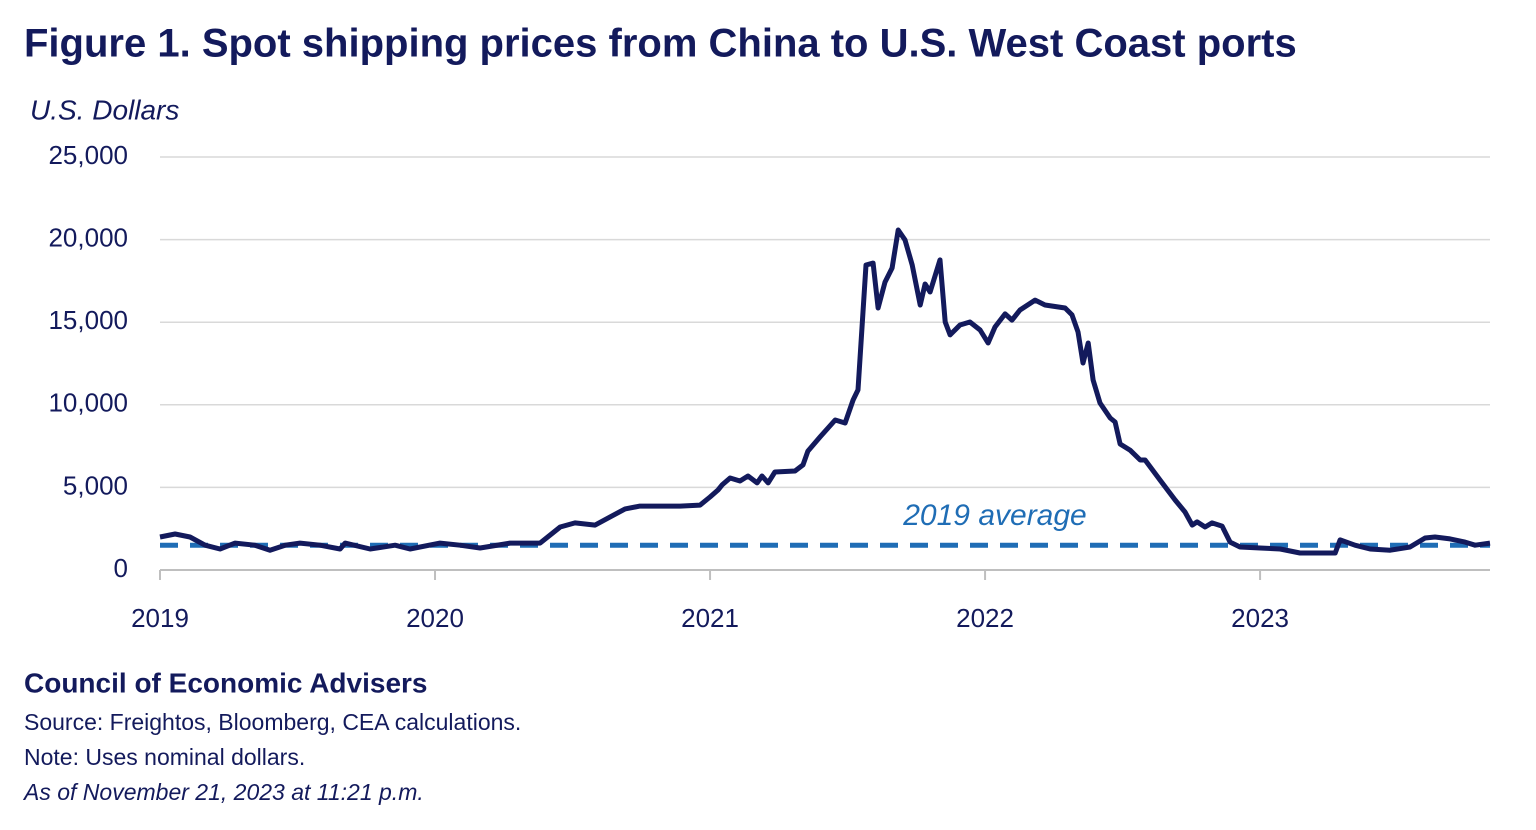  Describe the element at coordinates (225, 682) in the screenshot. I see `author: Council of Economic Advisers` at that location.